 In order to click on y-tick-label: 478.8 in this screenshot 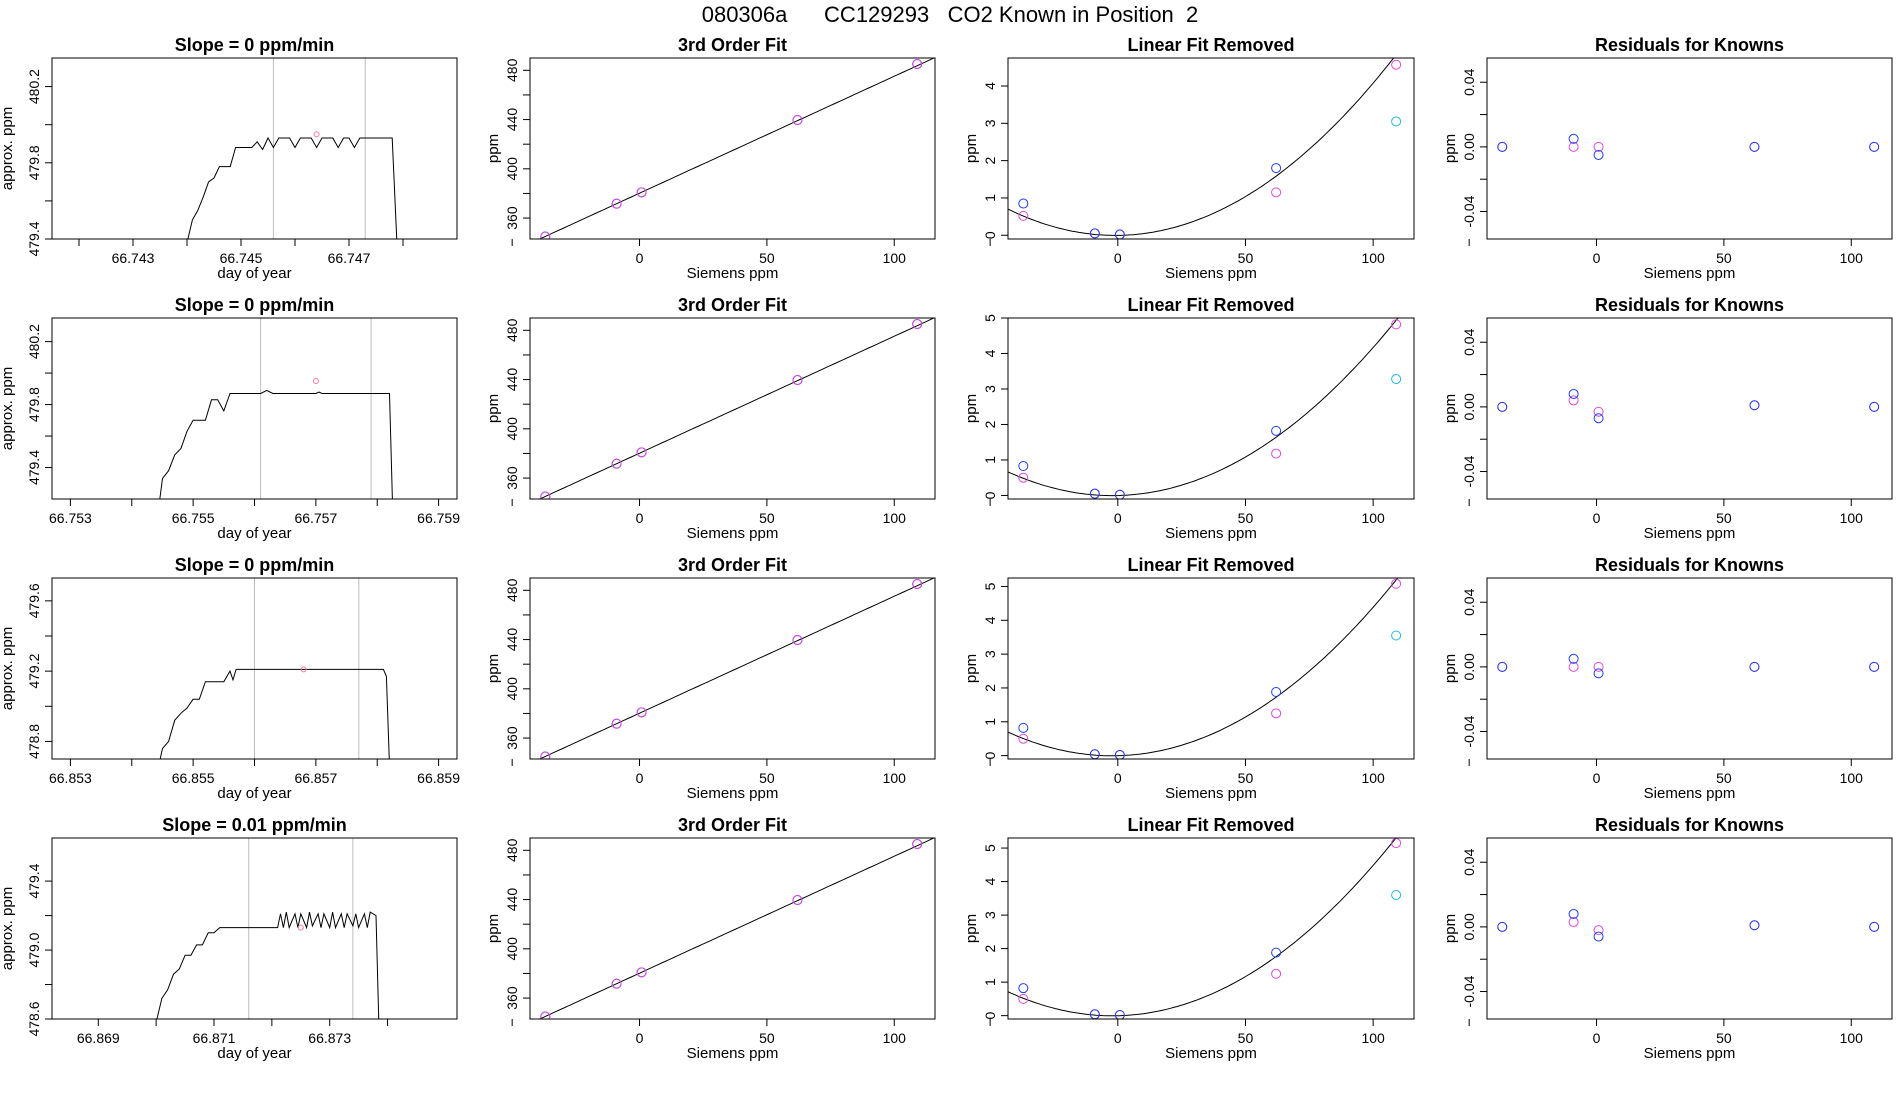, I will do `click(34, 741)`.